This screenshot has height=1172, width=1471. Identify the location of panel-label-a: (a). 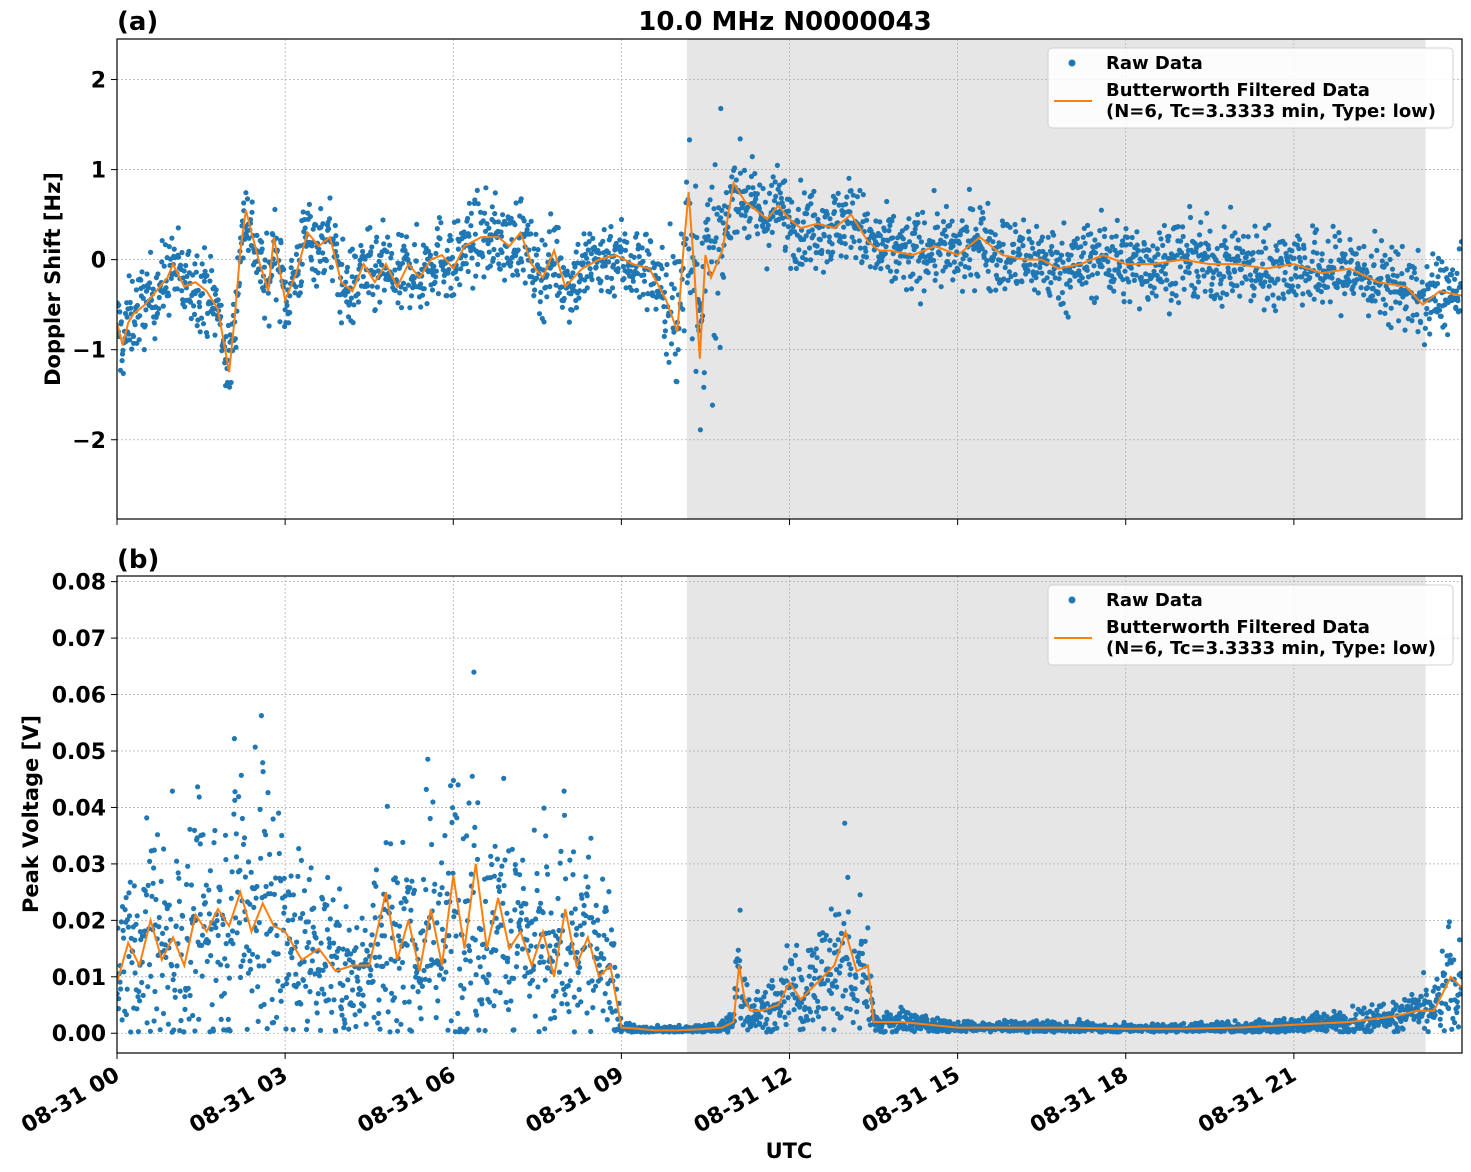
(137, 22).